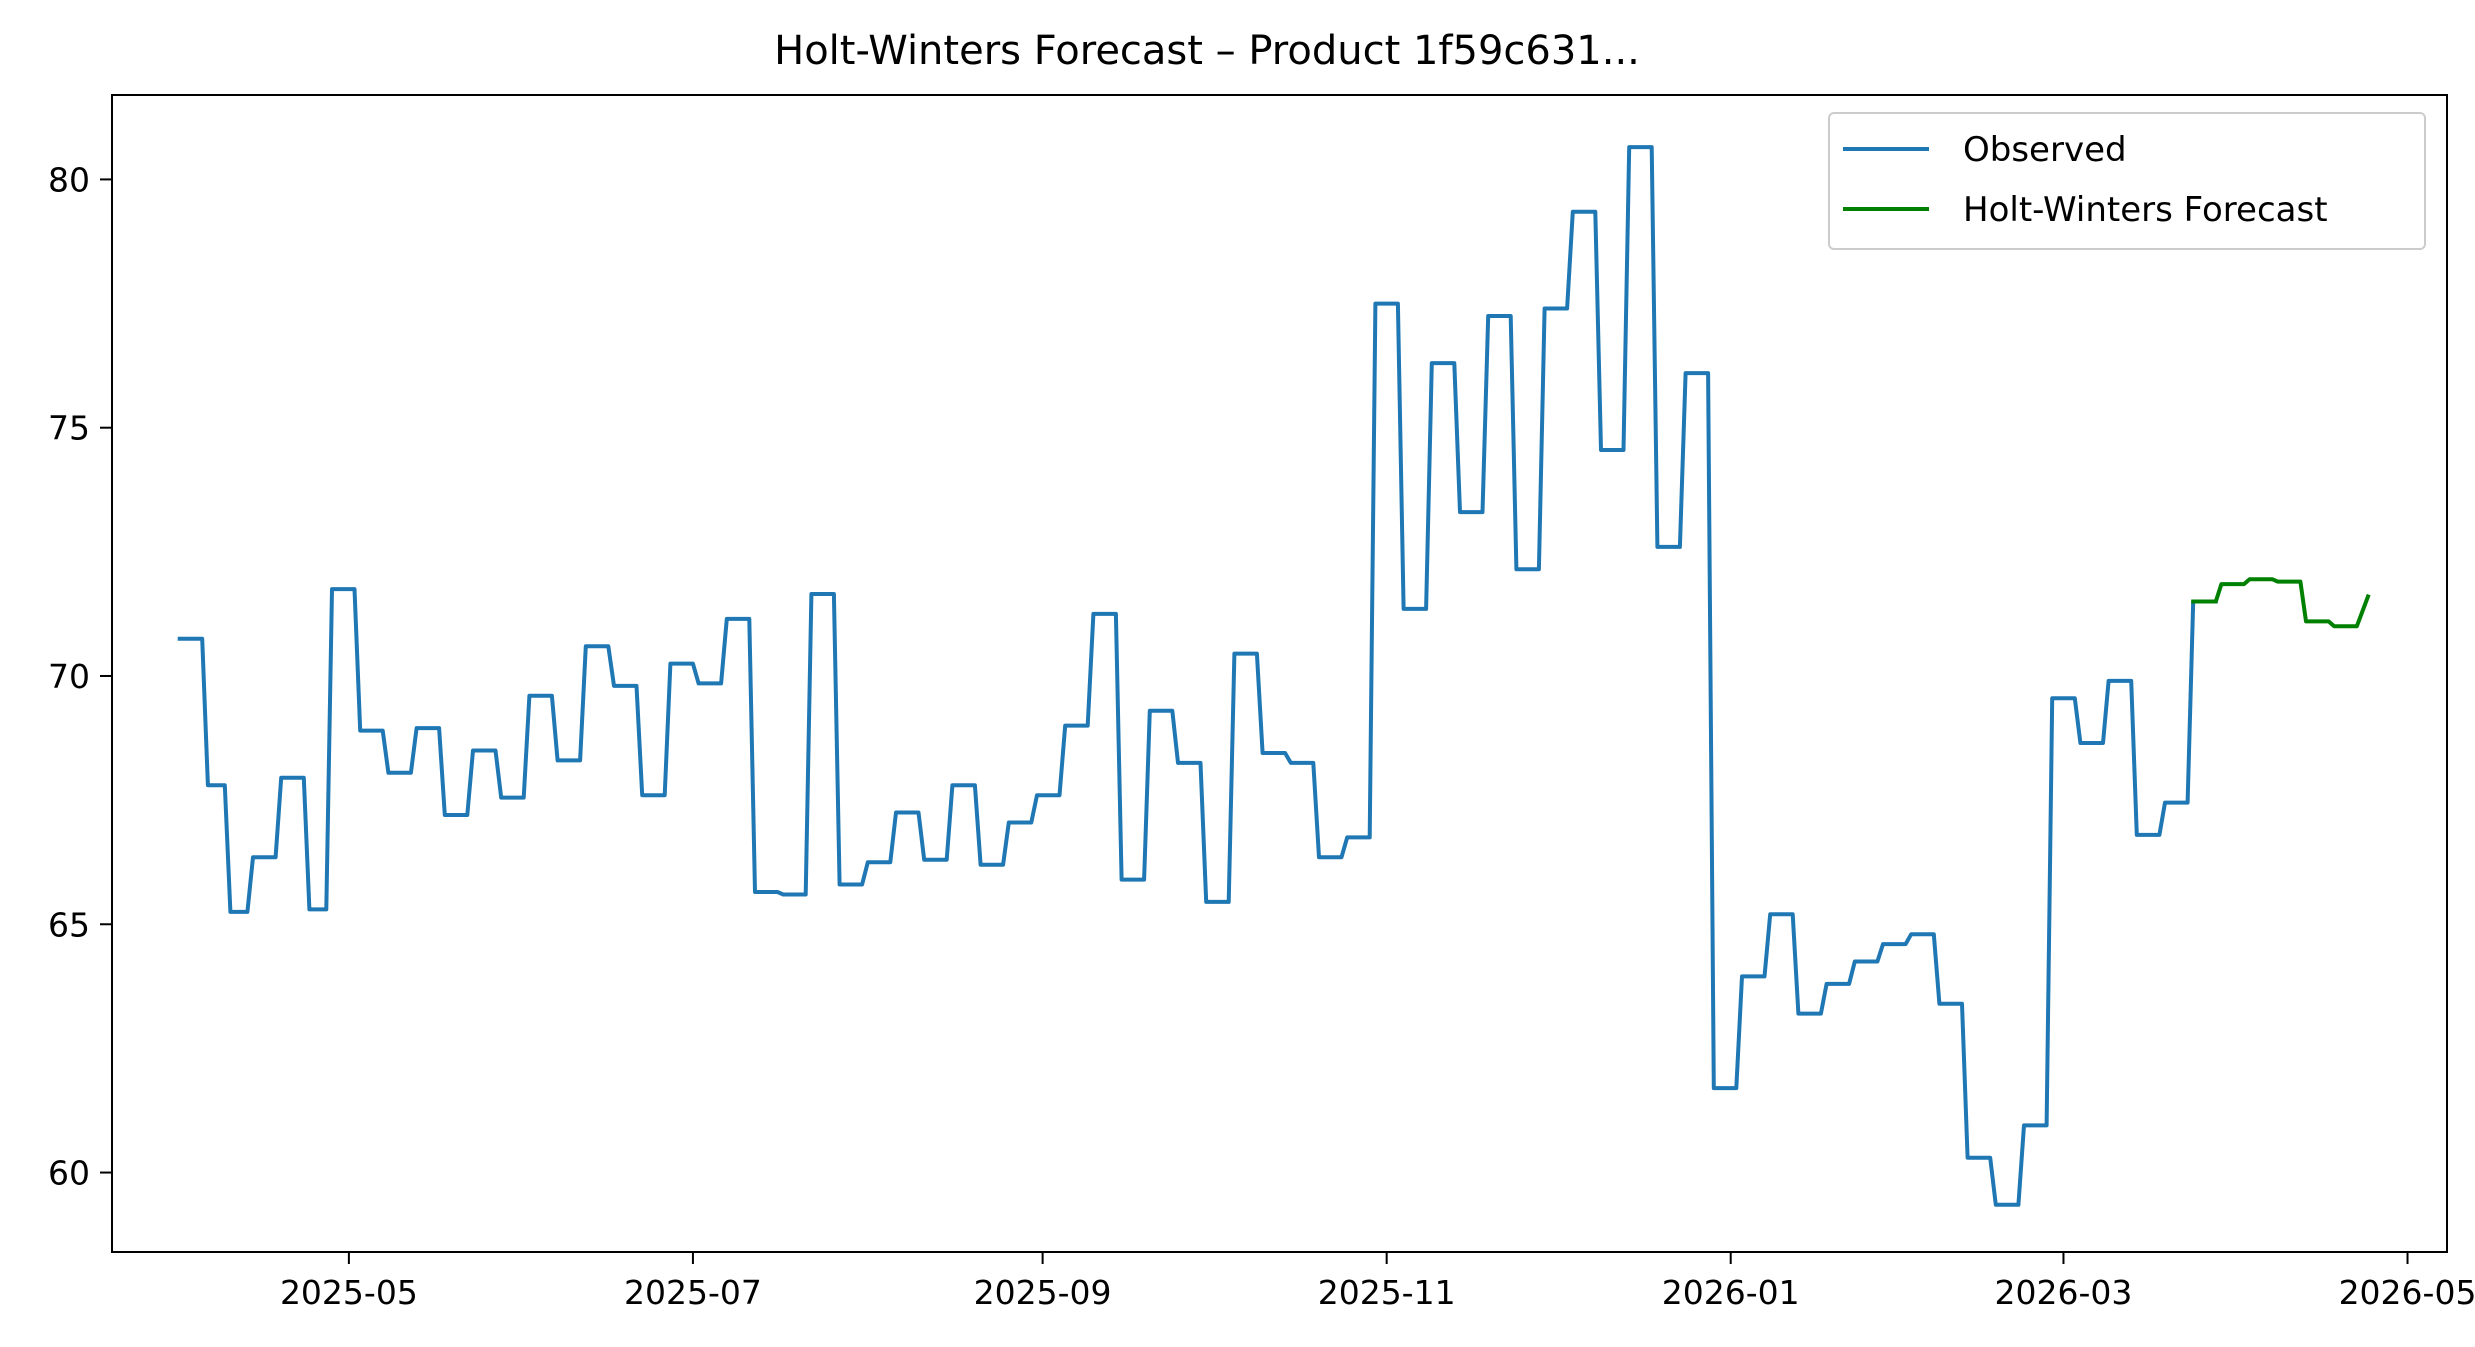 This screenshot has width=2475, height=1347. I want to click on legend: Observed Holt-Winters Forecast, so click(2127, 181).